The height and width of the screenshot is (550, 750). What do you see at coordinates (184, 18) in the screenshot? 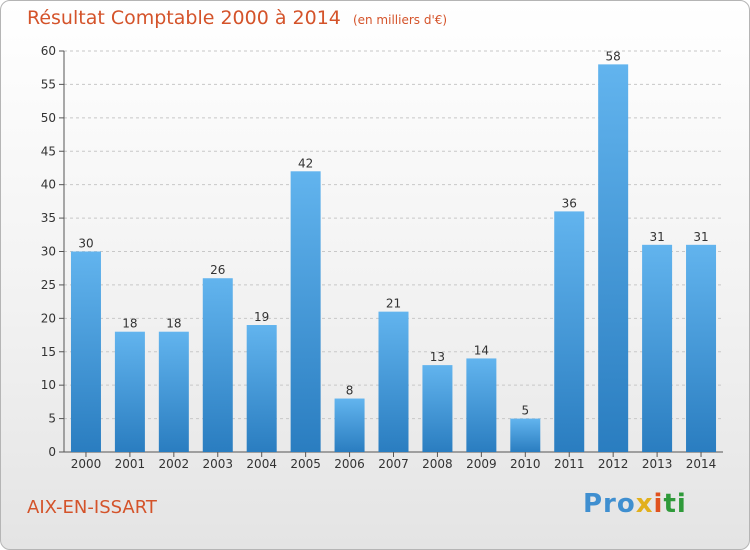
I see `chart-title-text: Résultat Comptable 2000 à 2014` at bounding box center [184, 18].